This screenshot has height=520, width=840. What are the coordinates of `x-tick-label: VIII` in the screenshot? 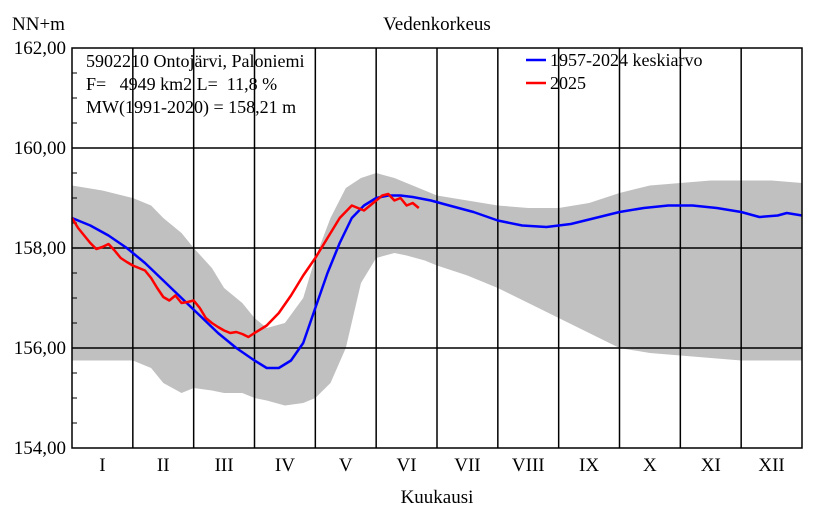 It's located at (528, 465).